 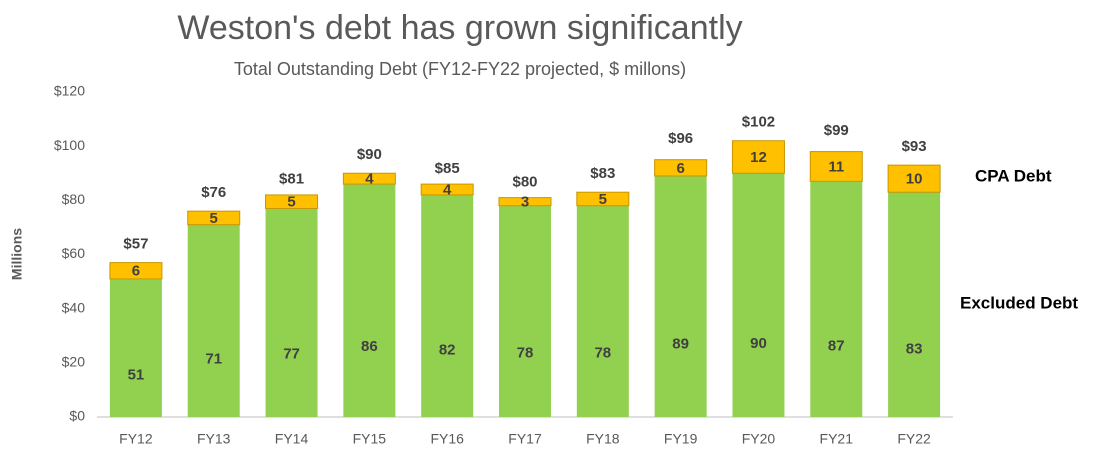 What do you see at coordinates (837, 439) in the screenshot?
I see `x-tick-label: FY21` at bounding box center [837, 439].